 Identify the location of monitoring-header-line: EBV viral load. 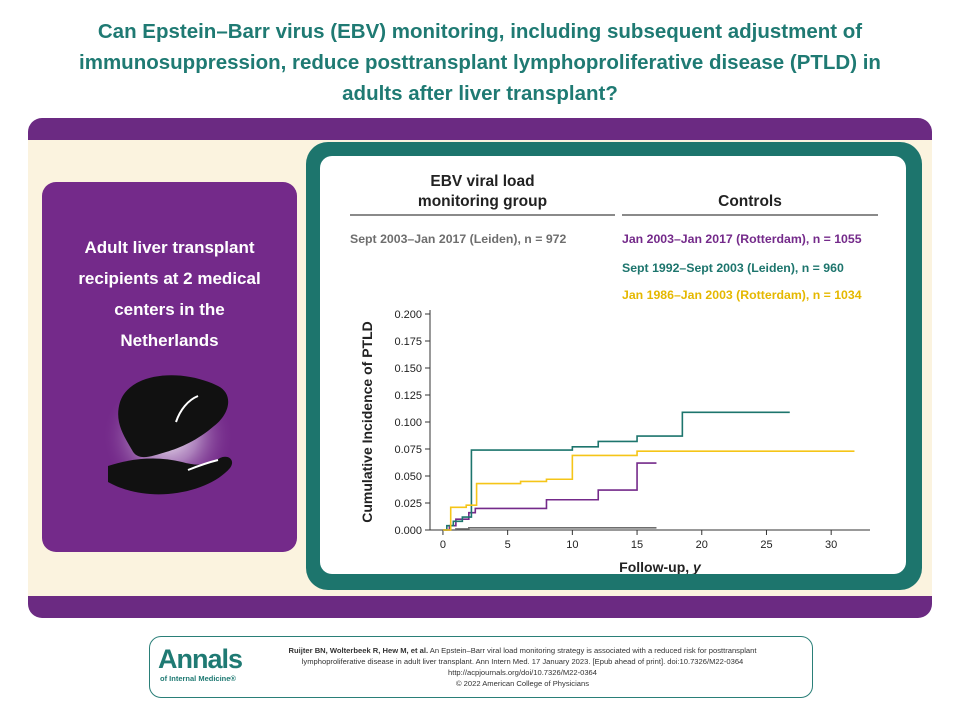
(482, 181).